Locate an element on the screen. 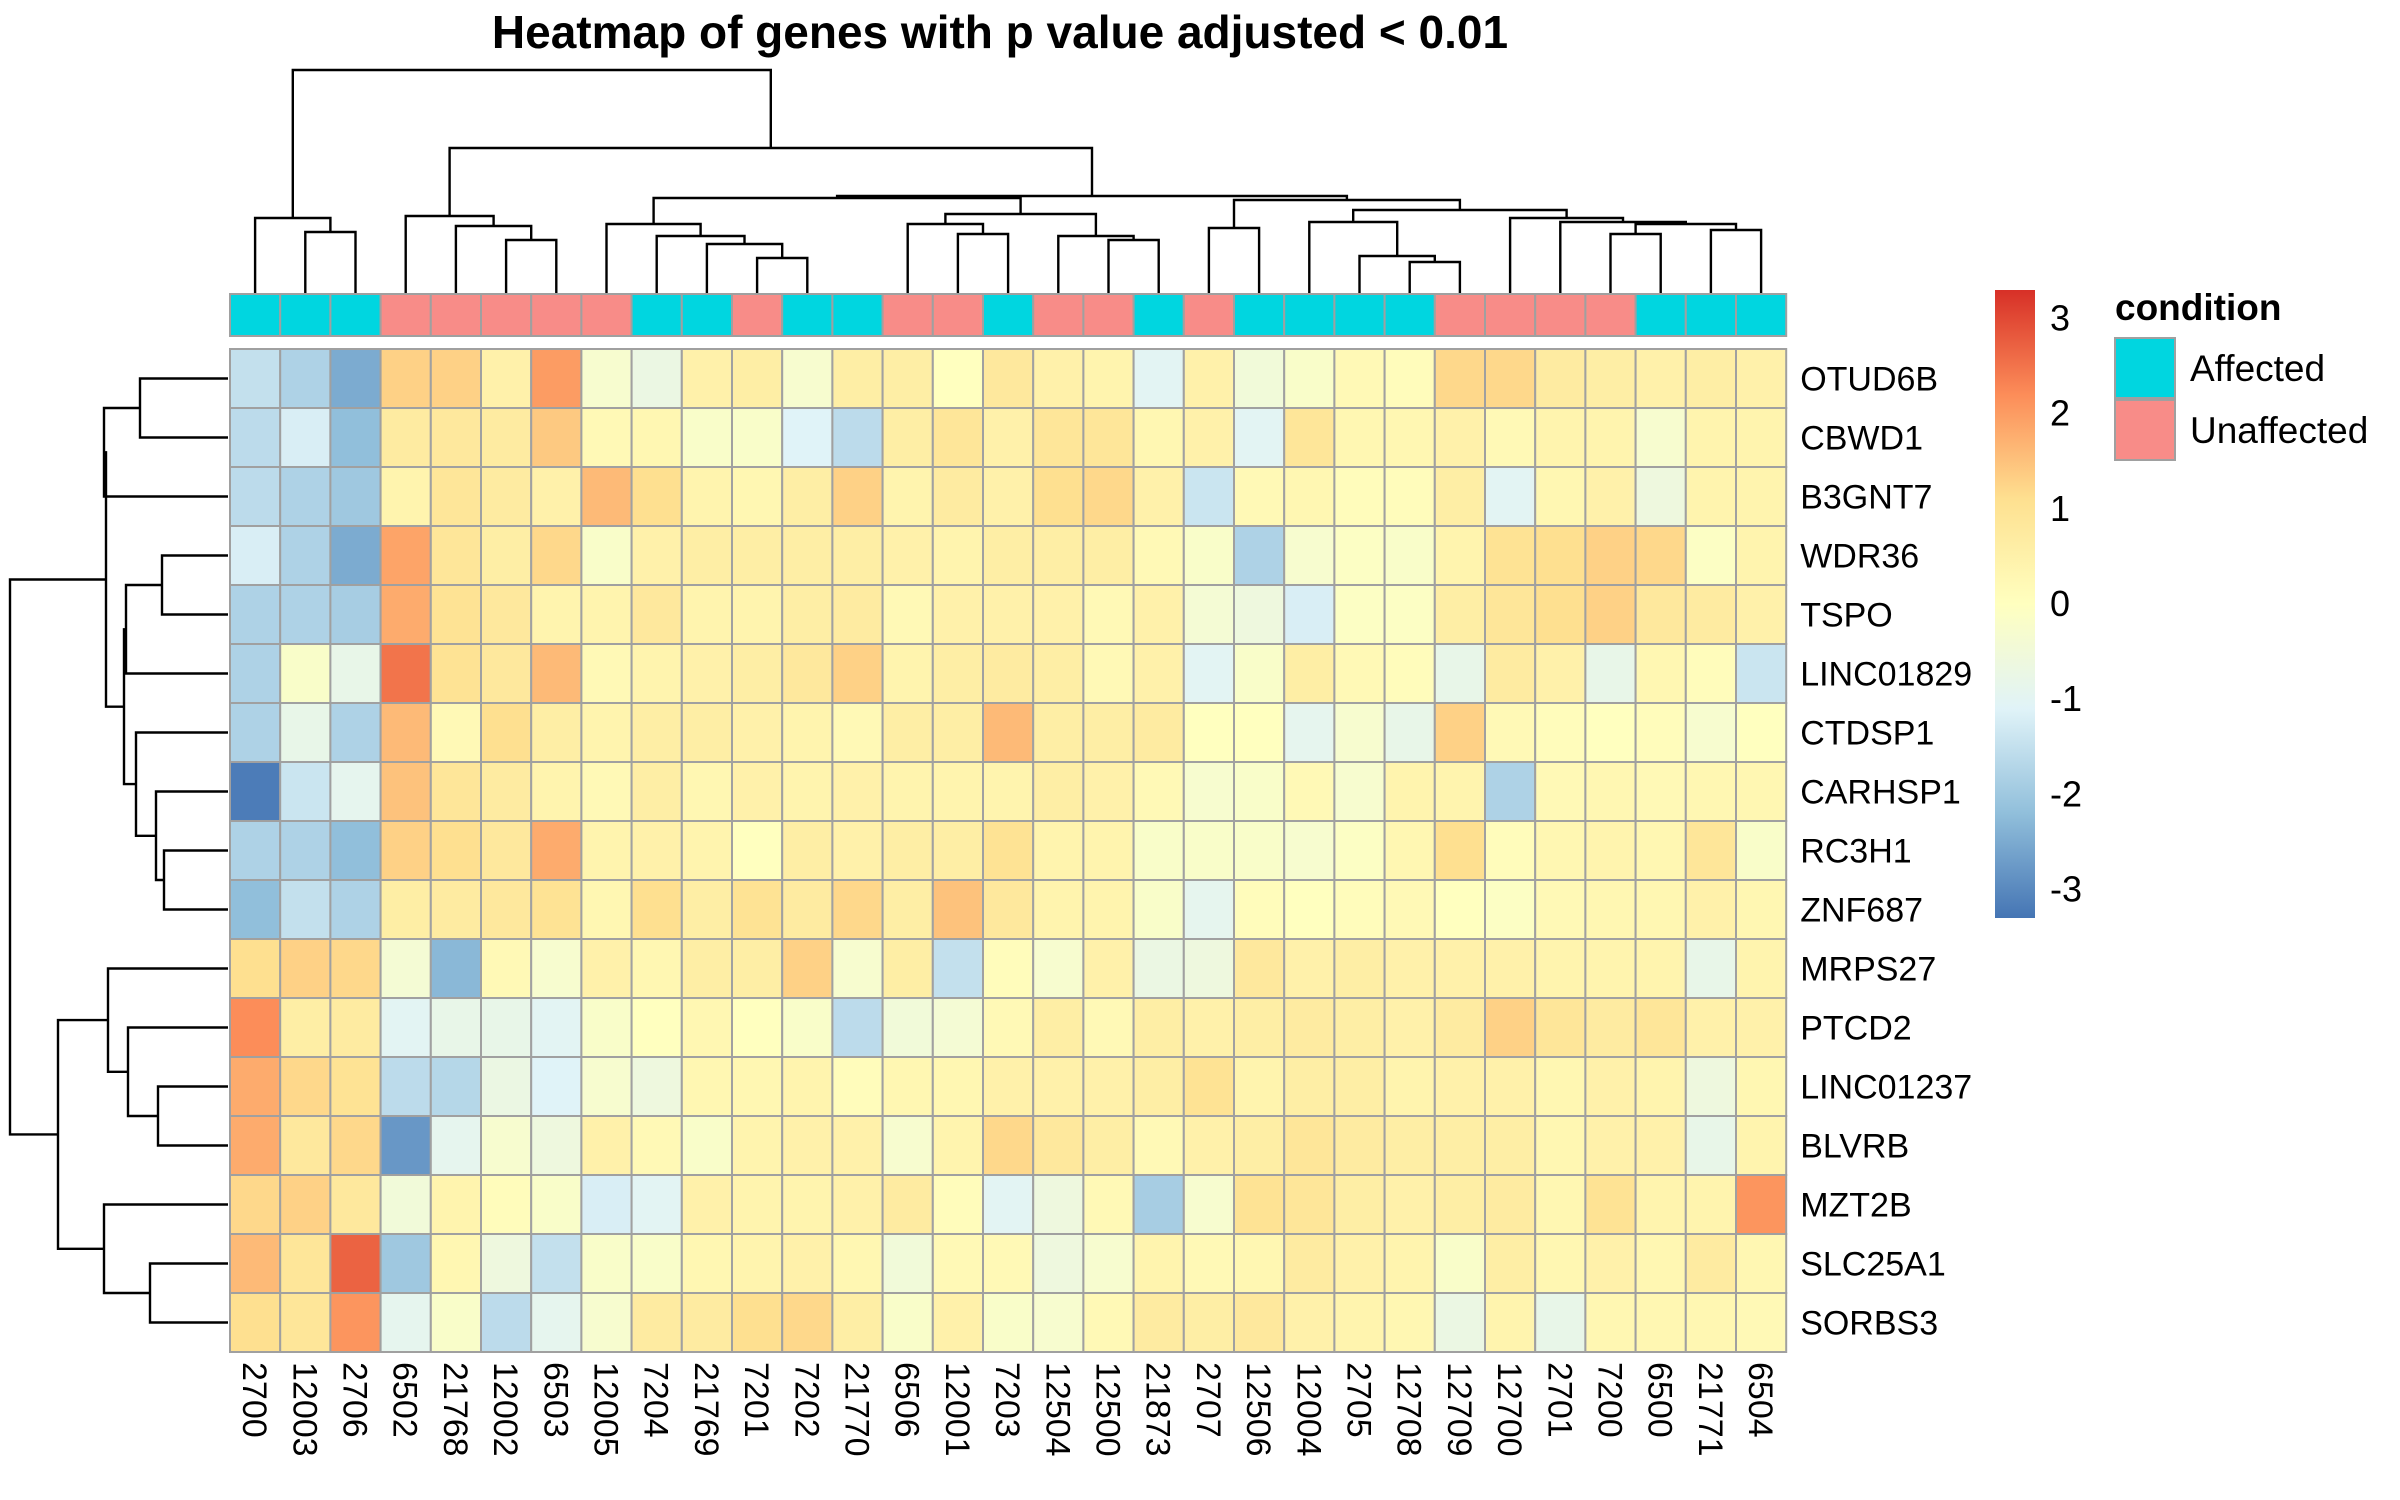  column-label: 12004 is located at coordinates (1308, 1409).